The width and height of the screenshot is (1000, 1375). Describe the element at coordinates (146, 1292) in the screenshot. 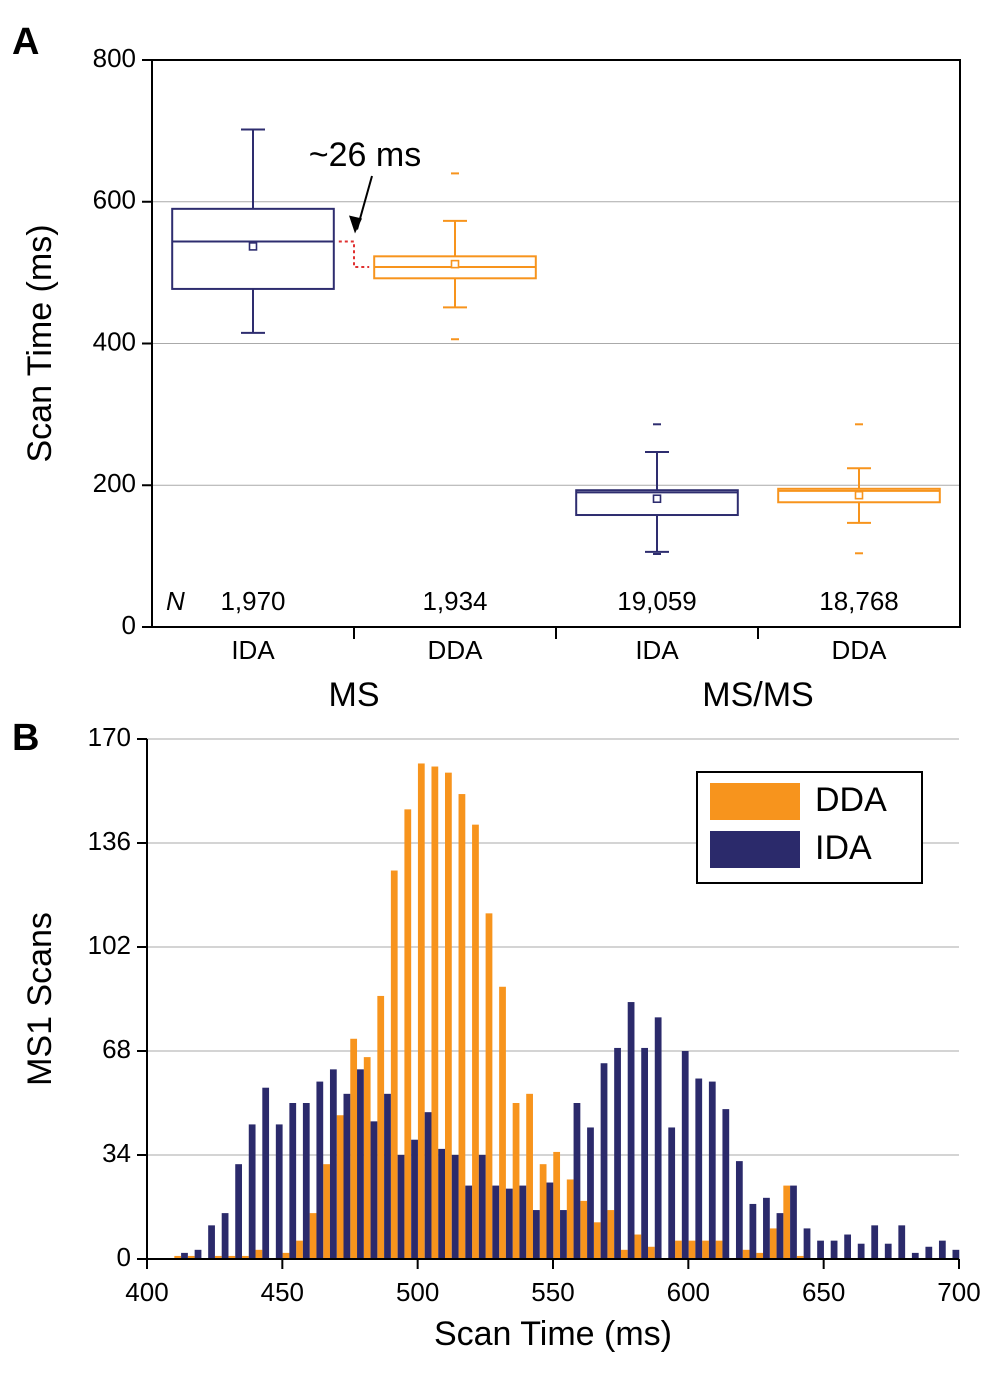

I see `x-tick-label: 400` at that location.